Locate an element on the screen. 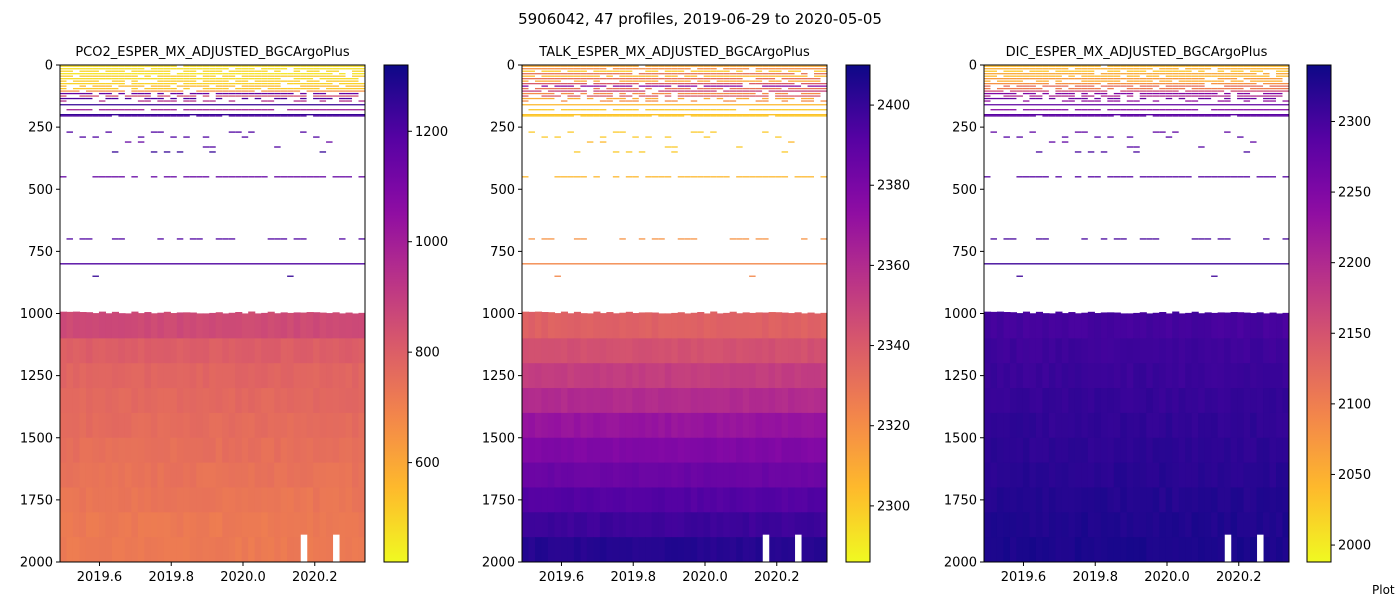 Image resolution: width=1400 pixels, height=600 pixels. y-tick-label: 1500 is located at coordinates (498, 438).